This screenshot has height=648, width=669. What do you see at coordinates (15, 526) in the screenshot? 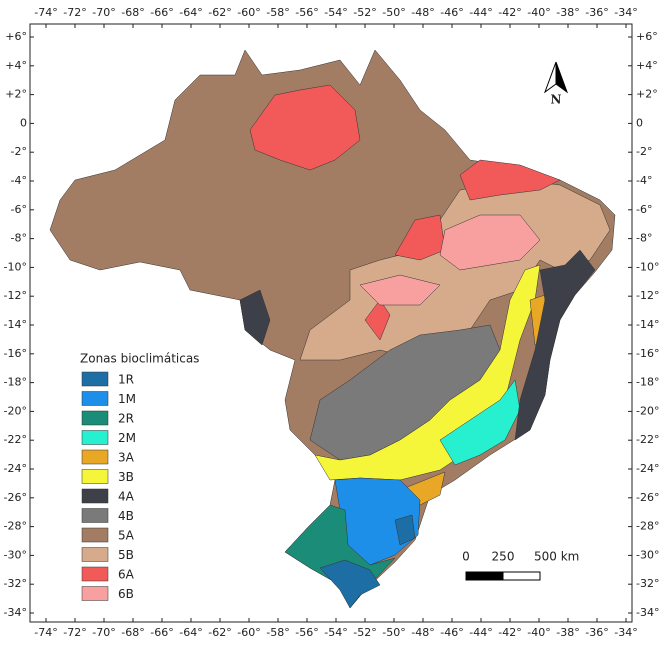
I see `y-tick-label: -28°` at bounding box center [15, 526].